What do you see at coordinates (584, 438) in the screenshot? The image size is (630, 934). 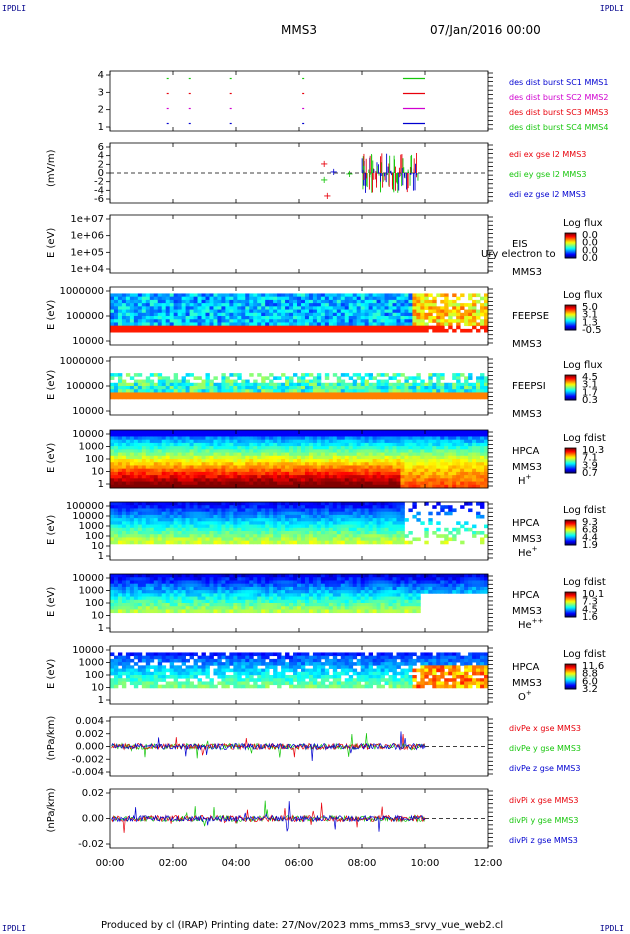 I see `colorbar-title-5: Log fdist` at bounding box center [584, 438].